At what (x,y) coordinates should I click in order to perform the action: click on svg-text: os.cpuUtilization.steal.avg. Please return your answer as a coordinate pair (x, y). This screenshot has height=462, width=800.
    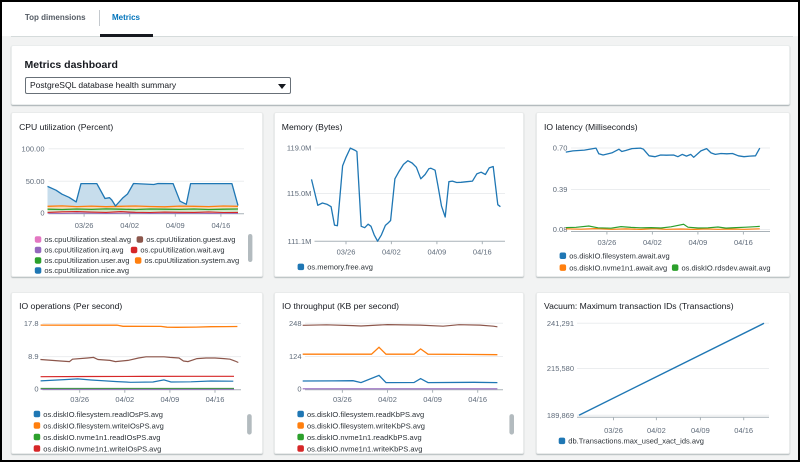
    Looking at the image, I should click on (87, 239).